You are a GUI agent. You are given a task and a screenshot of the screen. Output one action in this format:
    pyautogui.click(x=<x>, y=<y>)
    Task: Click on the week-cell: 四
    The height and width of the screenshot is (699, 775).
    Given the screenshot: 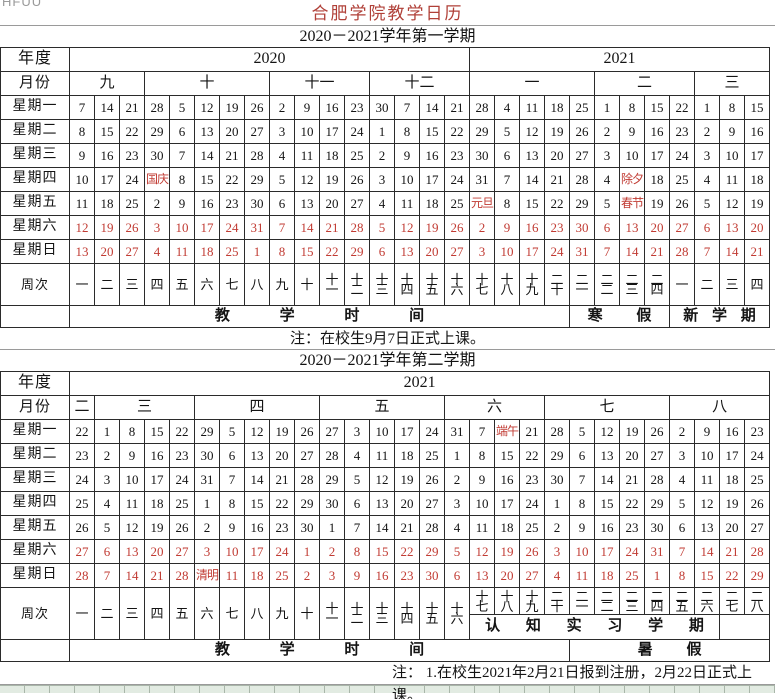 What is the action you would take?
    pyautogui.click(x=757, y=284)
    